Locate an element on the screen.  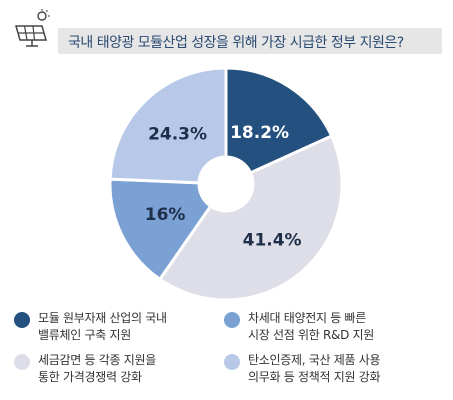
legend-label-line: 세금감면 등 각종 지원을 is located at coordinates (97, 360).